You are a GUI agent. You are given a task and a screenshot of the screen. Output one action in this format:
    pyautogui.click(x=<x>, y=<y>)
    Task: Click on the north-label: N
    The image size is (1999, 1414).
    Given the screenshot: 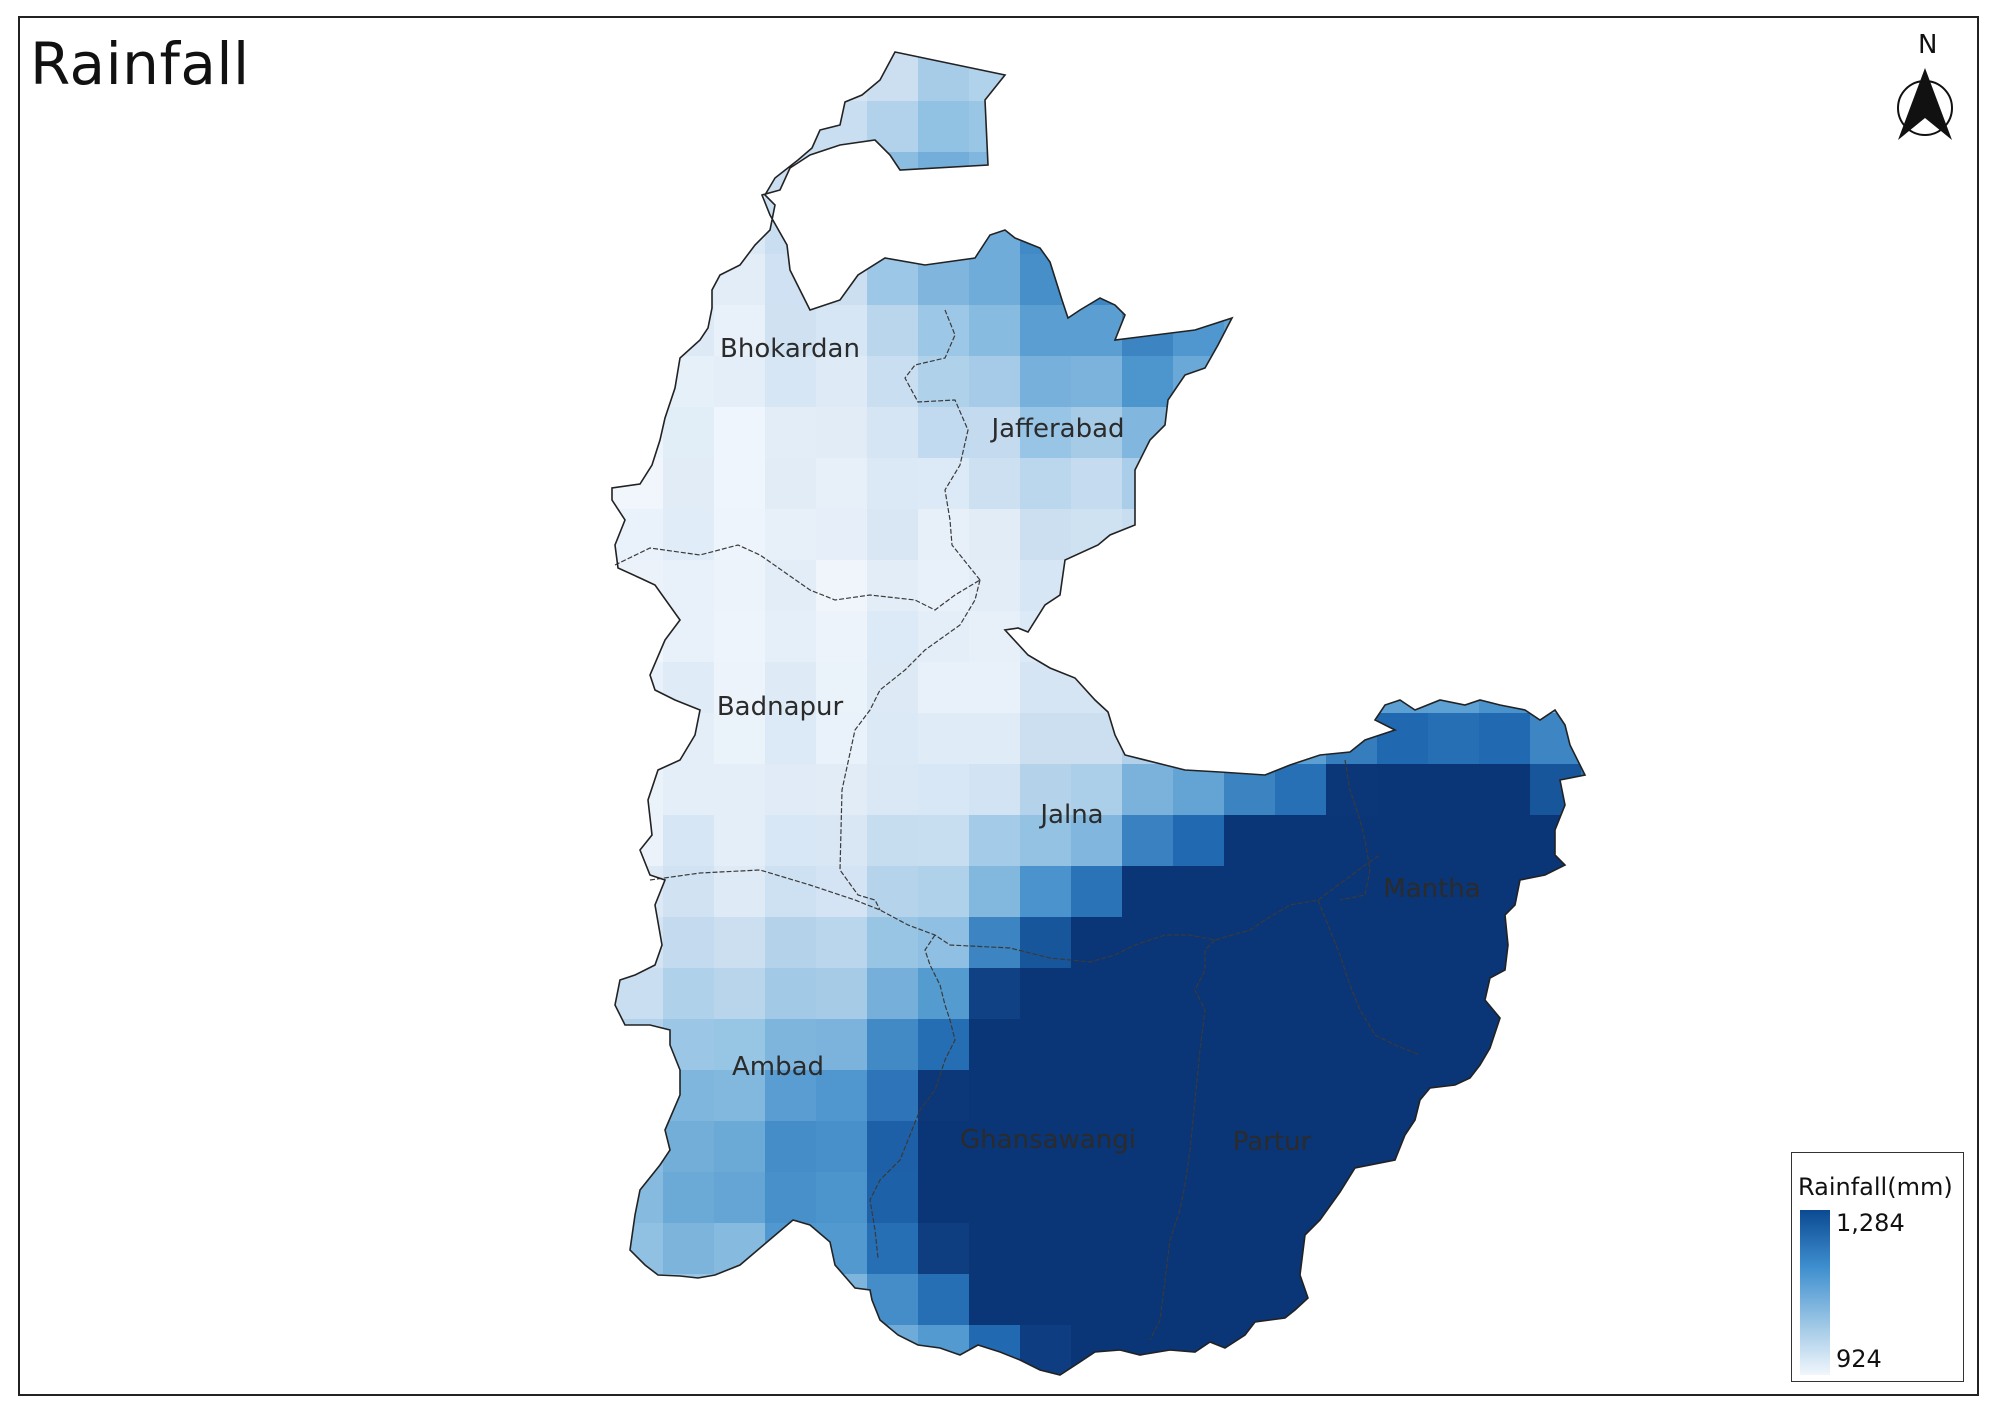 What is the action you would take?
    pyautogui.click(x=1928, y=45)
    